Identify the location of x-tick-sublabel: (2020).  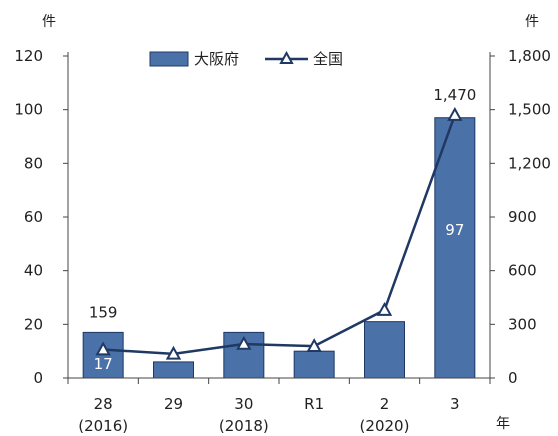
(385, 426).